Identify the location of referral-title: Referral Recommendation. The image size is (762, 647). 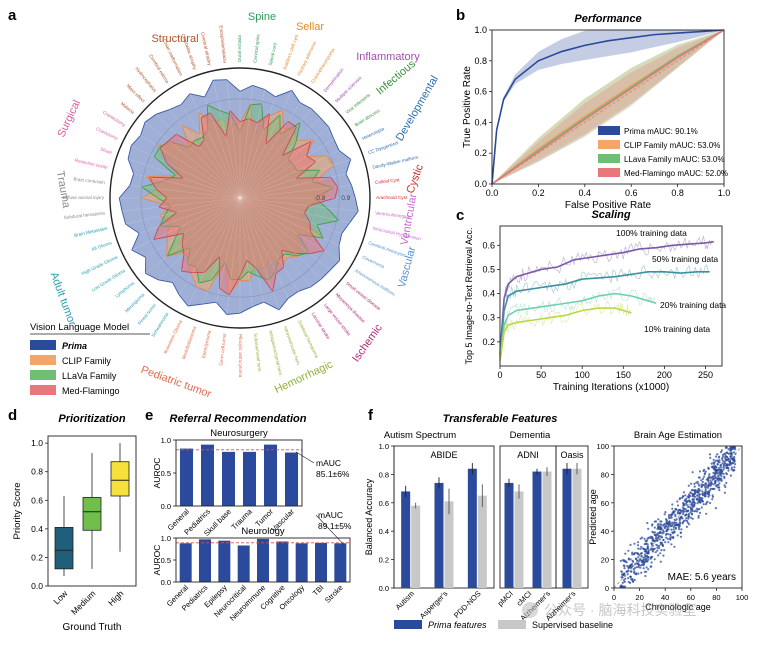
(238, 419).